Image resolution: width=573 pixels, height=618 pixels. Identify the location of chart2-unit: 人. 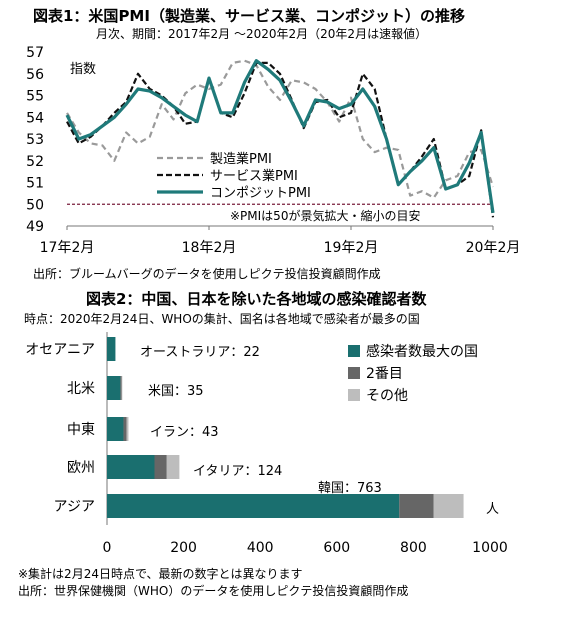
(492, 509).